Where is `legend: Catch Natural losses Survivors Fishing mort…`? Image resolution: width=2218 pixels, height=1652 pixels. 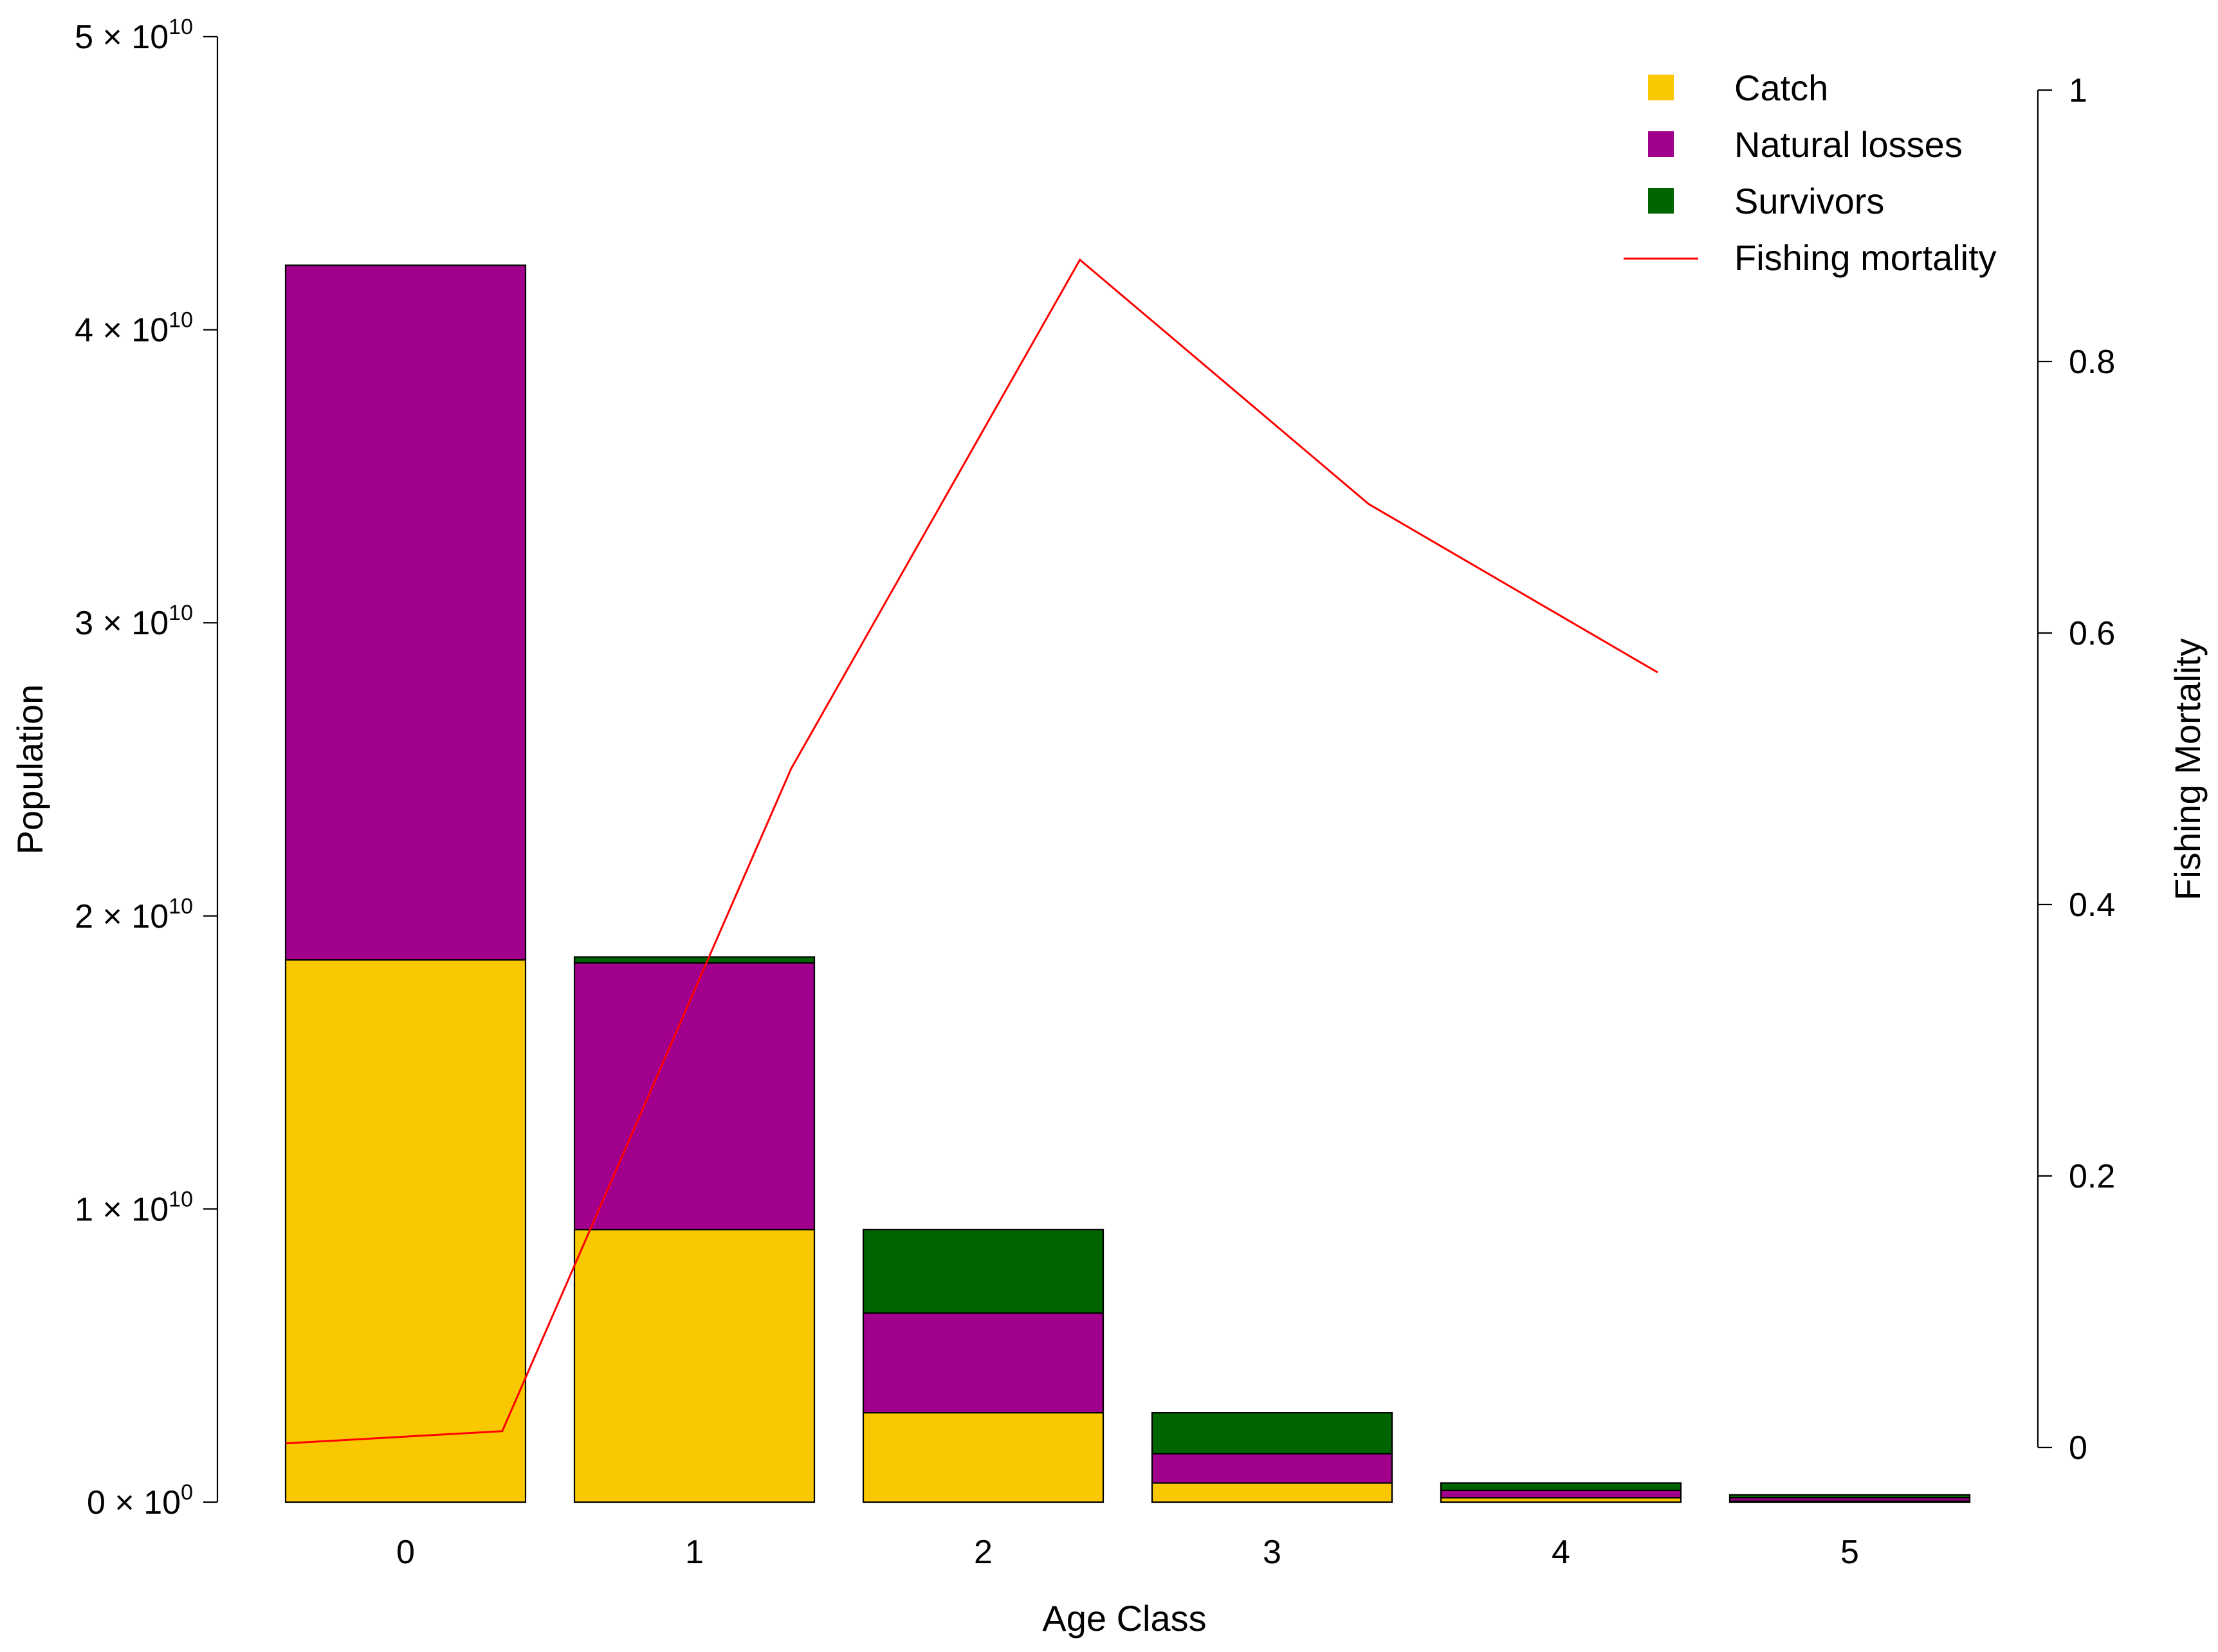 legend: Catch Natural losses Survivors Fishing mort… is located at coordinates (1811, 173).